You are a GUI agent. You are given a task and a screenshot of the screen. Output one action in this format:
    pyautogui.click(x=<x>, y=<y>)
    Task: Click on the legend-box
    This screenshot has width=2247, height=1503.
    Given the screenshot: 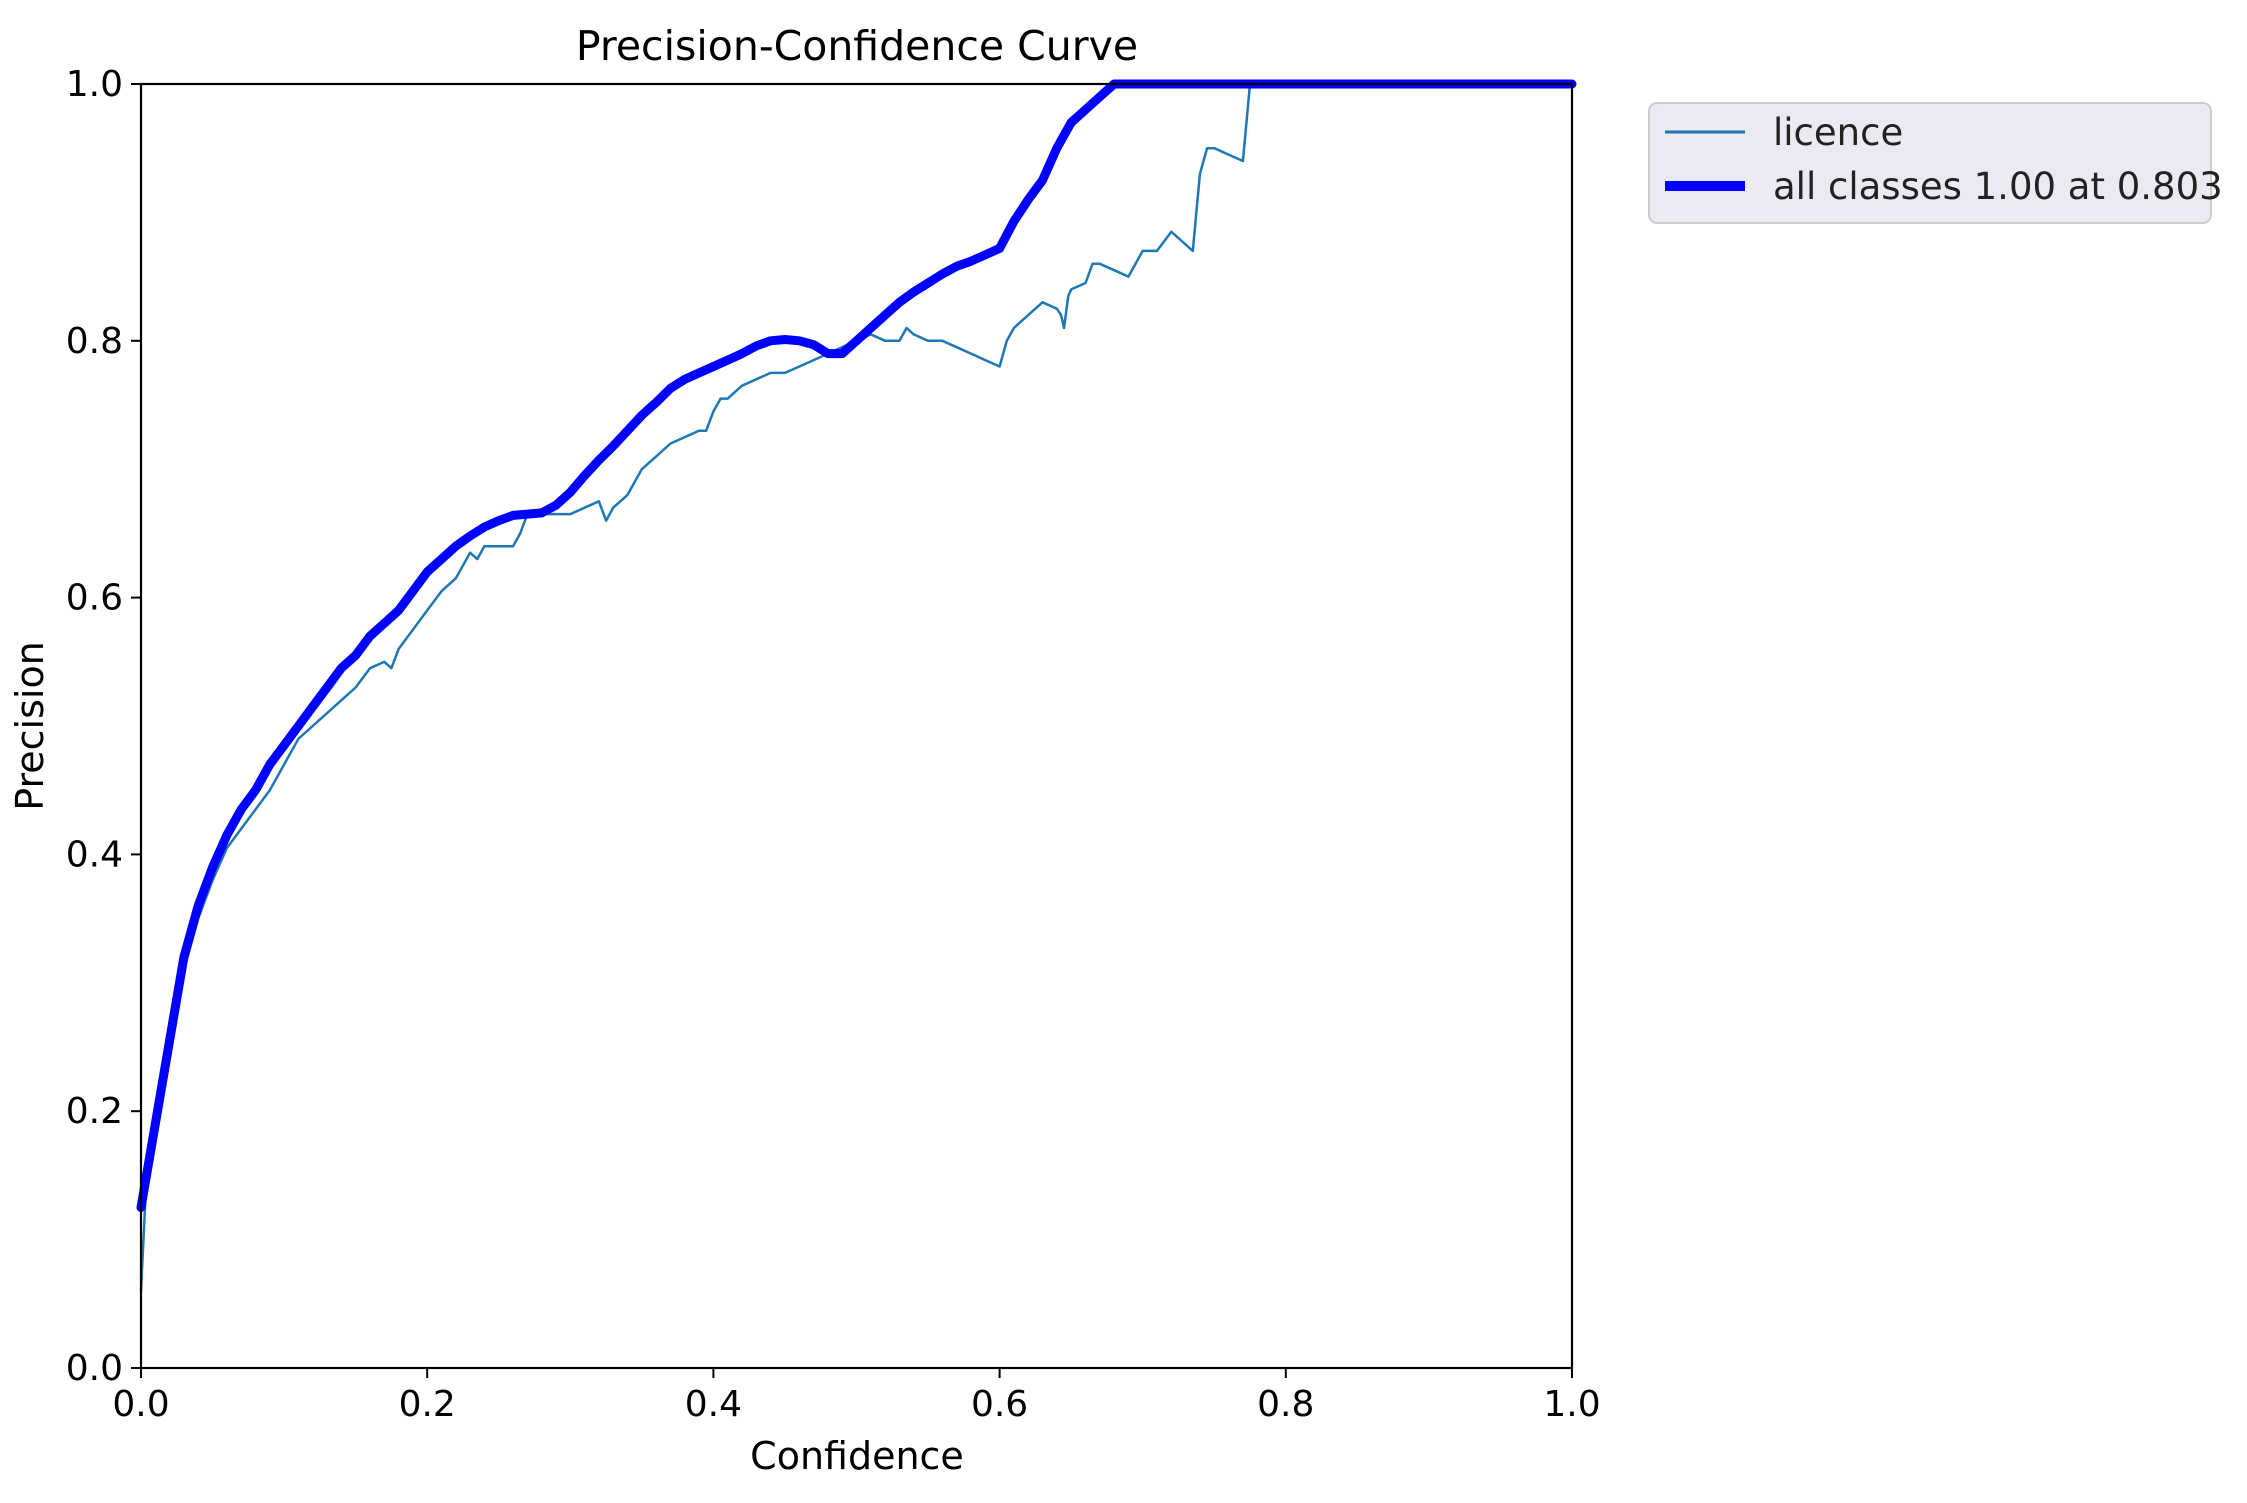 What is the action you would take?
    pyautogui.click(x=1930, y=163)
    